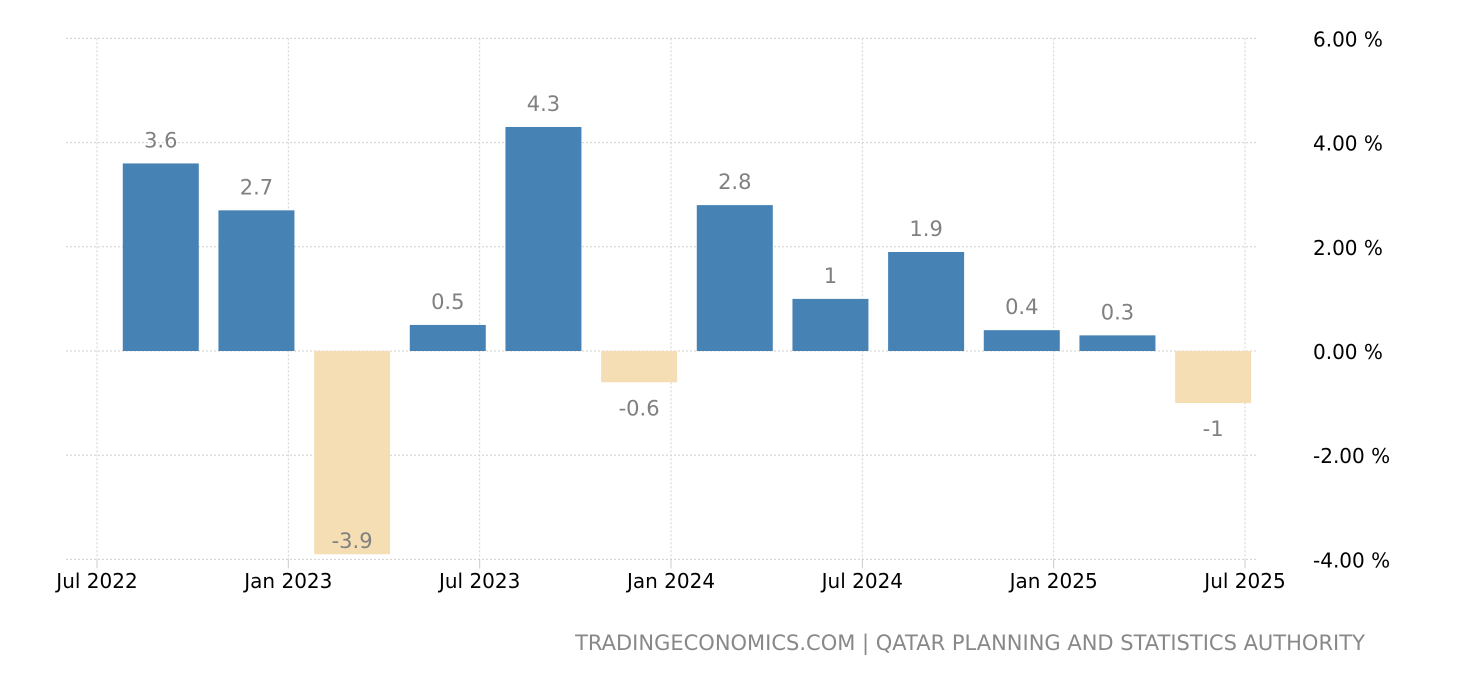 This screenshot has width=1460, height=684. What do you see at coordinates (352, 541) in the screenshot?
I see `data-label: -3.9` at bounding box center [352, 541].